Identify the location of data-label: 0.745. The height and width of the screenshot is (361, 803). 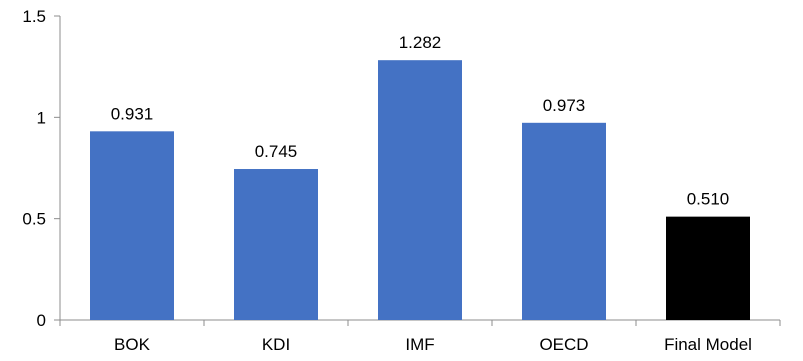
(276, 151).